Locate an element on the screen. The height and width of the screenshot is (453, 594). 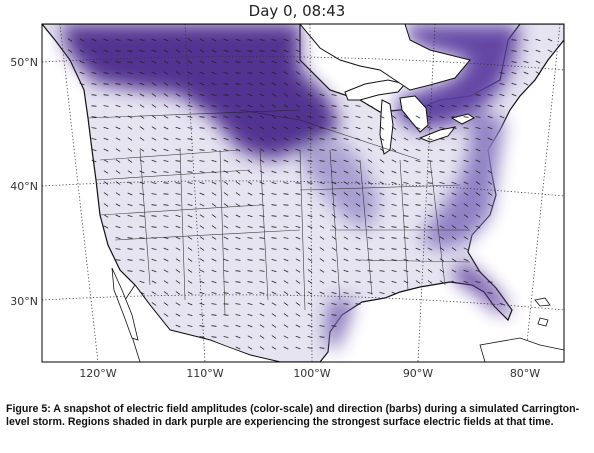
lake-huron is located at coordinates (414, 114).